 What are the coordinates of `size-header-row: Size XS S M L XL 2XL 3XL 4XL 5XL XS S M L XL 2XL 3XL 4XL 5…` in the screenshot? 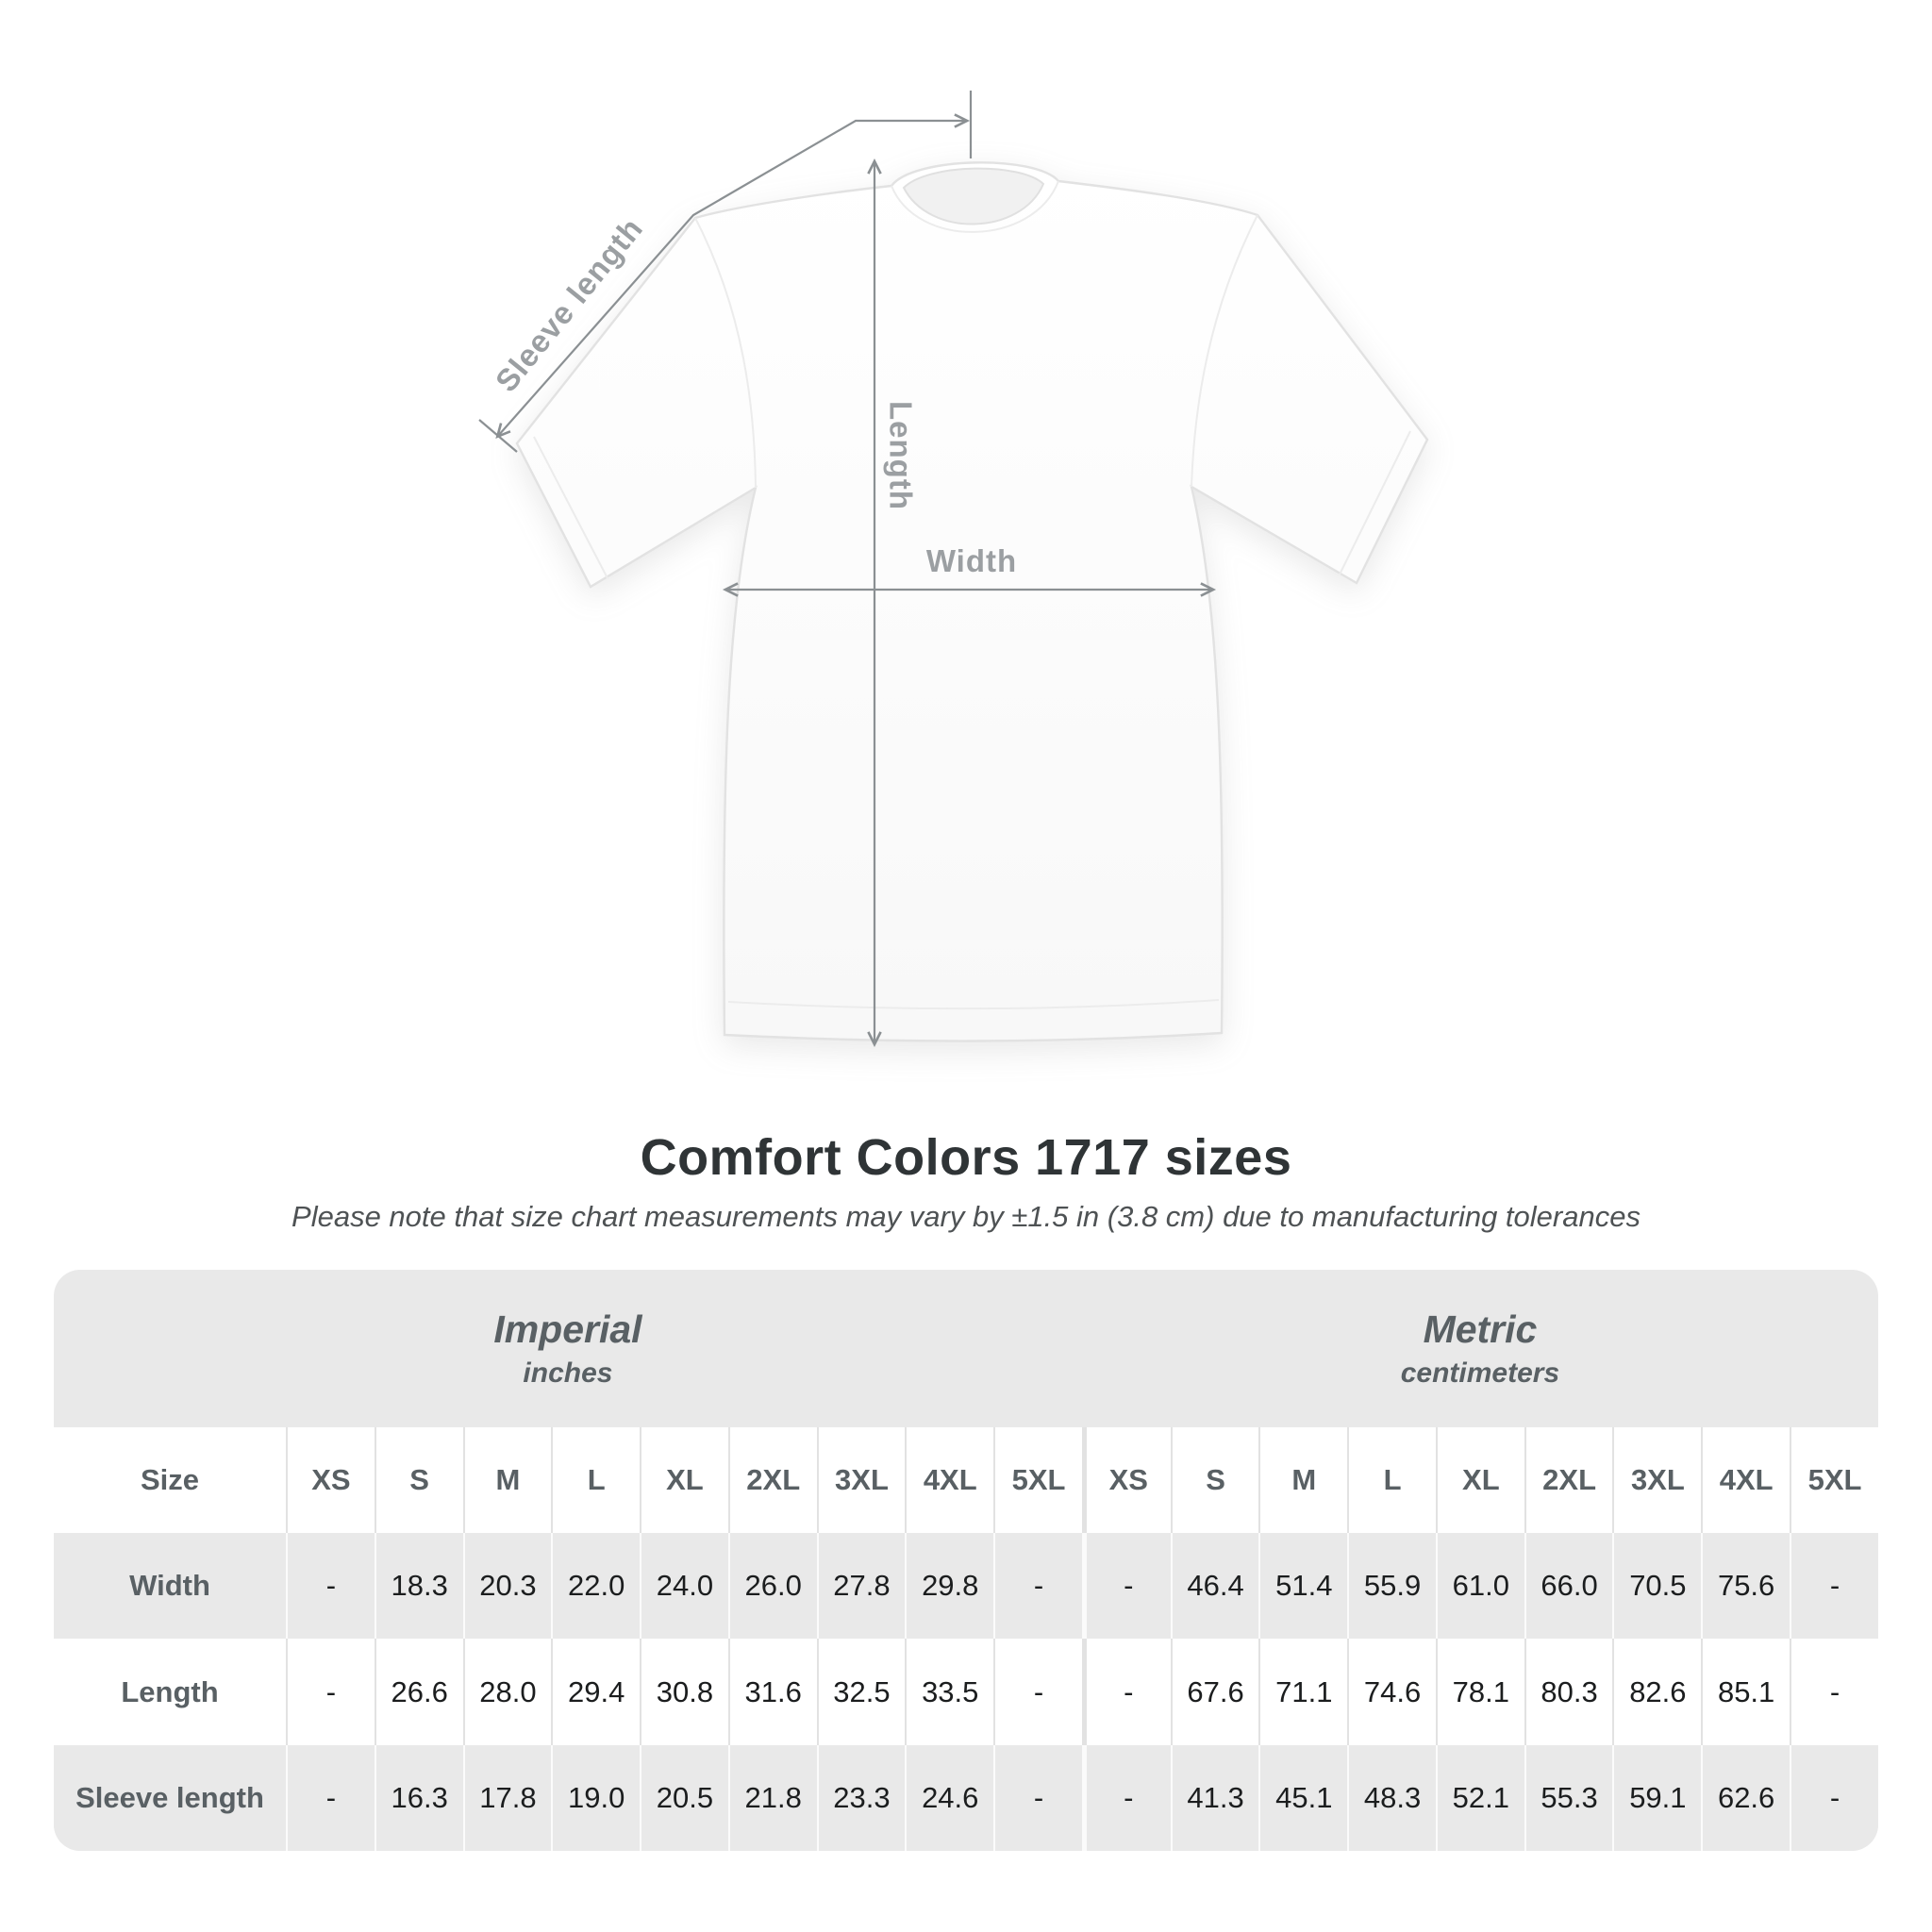 It's located at (966, 1480).